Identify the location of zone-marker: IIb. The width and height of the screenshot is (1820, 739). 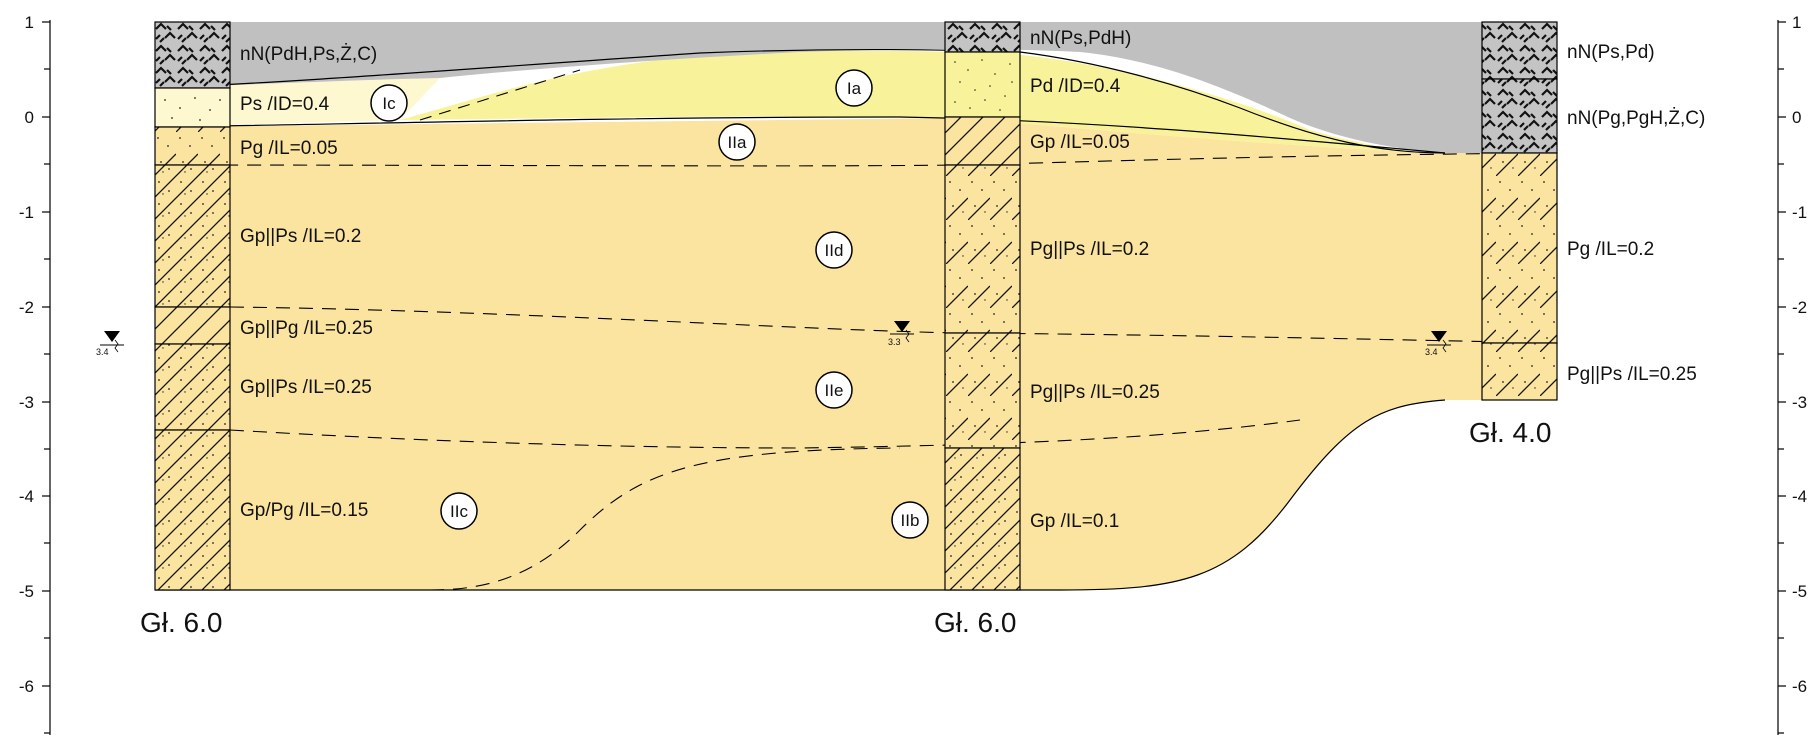
(910, 520).